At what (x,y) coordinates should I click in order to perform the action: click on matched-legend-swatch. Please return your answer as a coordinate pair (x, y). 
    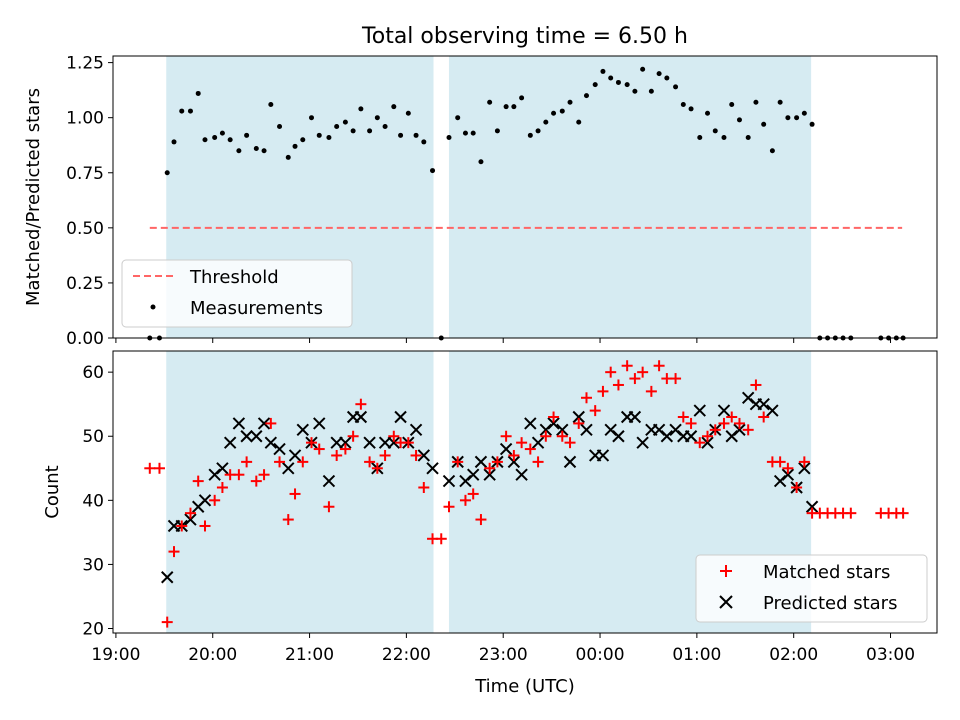
    Looking at the image, I should click on (726, 571).